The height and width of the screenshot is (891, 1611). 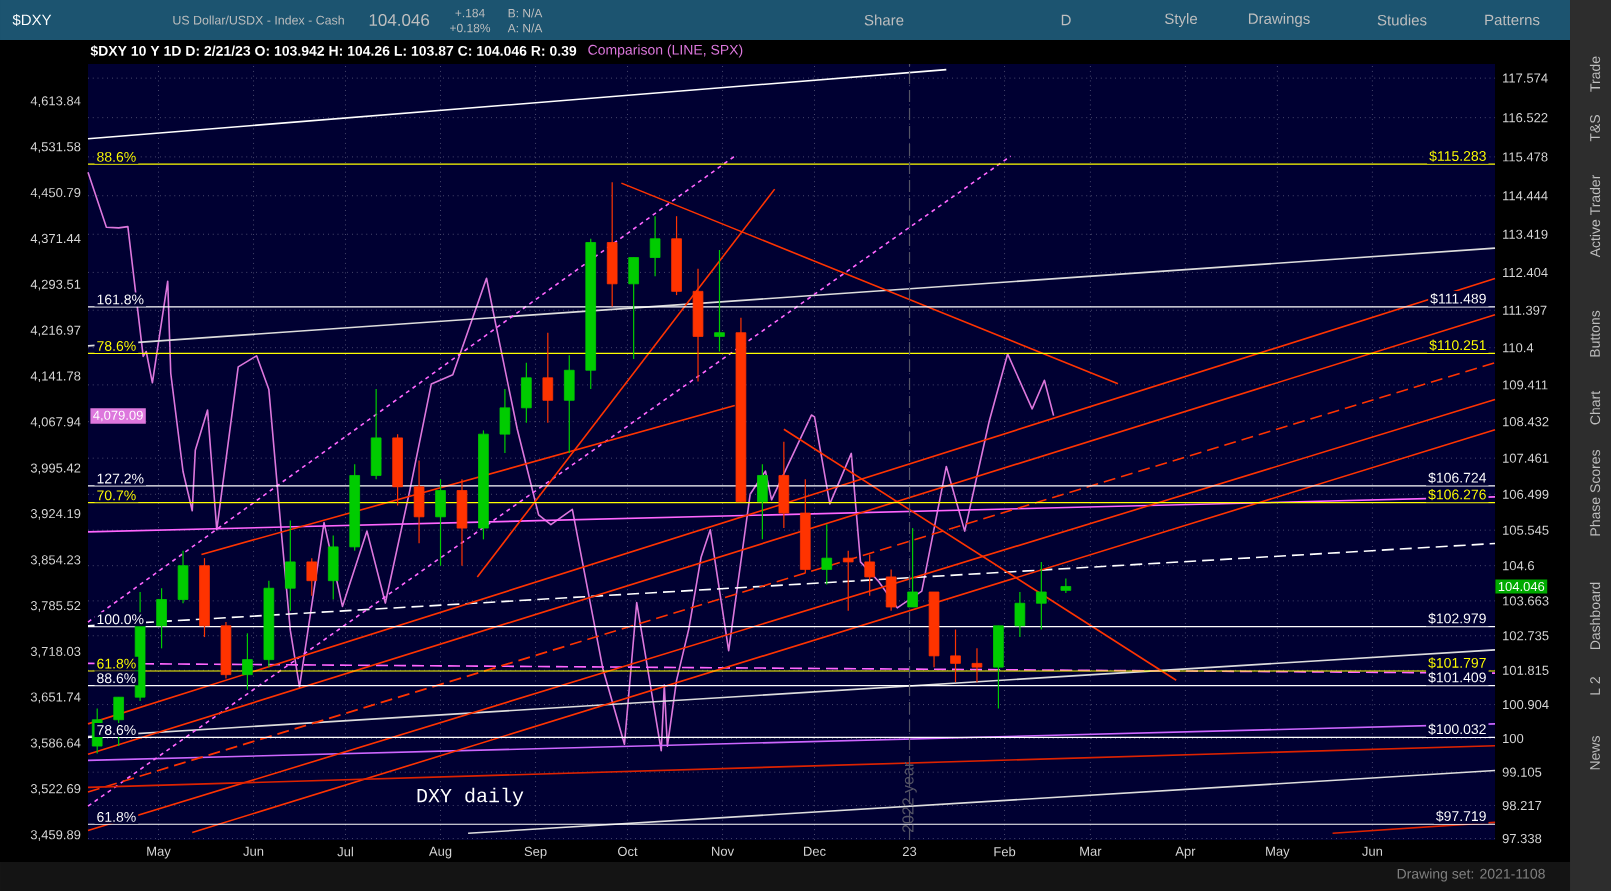 I want to click on text: Share, so click(x=884, y=20).